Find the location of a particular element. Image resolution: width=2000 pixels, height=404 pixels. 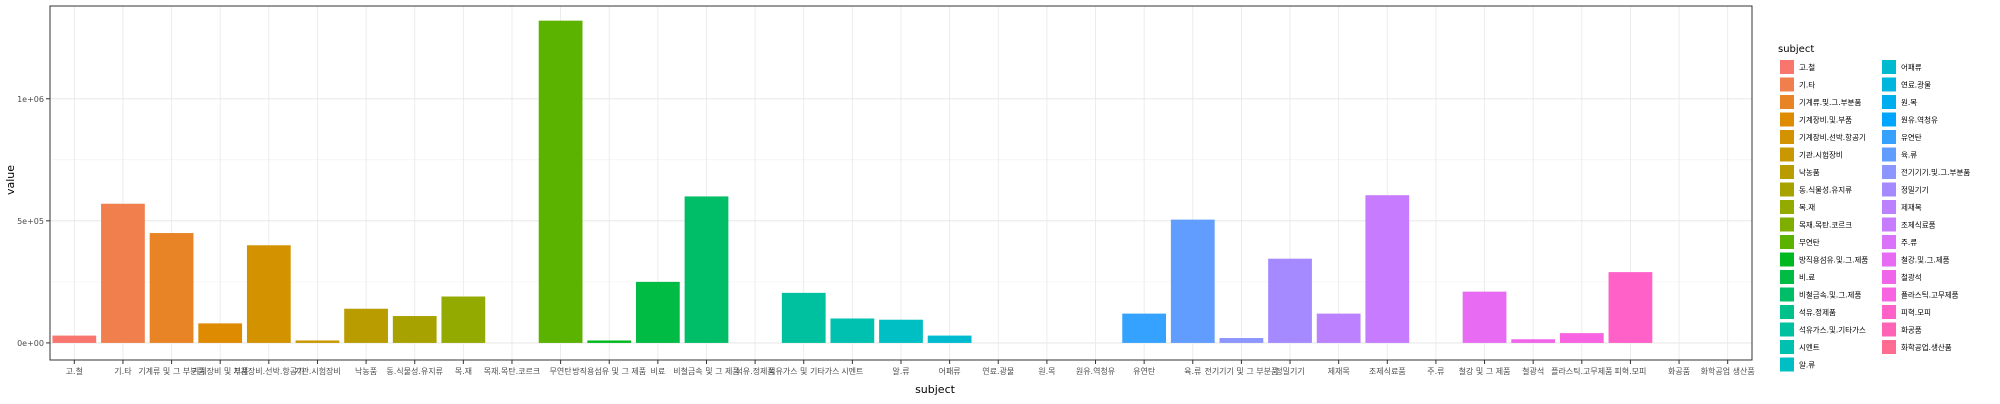

y-axis-title: value is located at coordinates (10, 180).